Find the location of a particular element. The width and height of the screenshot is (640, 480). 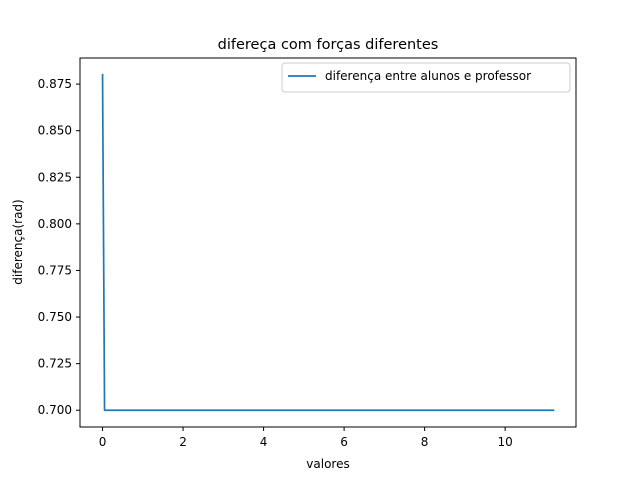

x-axis-label: valores is located at coordinates (327, 464).